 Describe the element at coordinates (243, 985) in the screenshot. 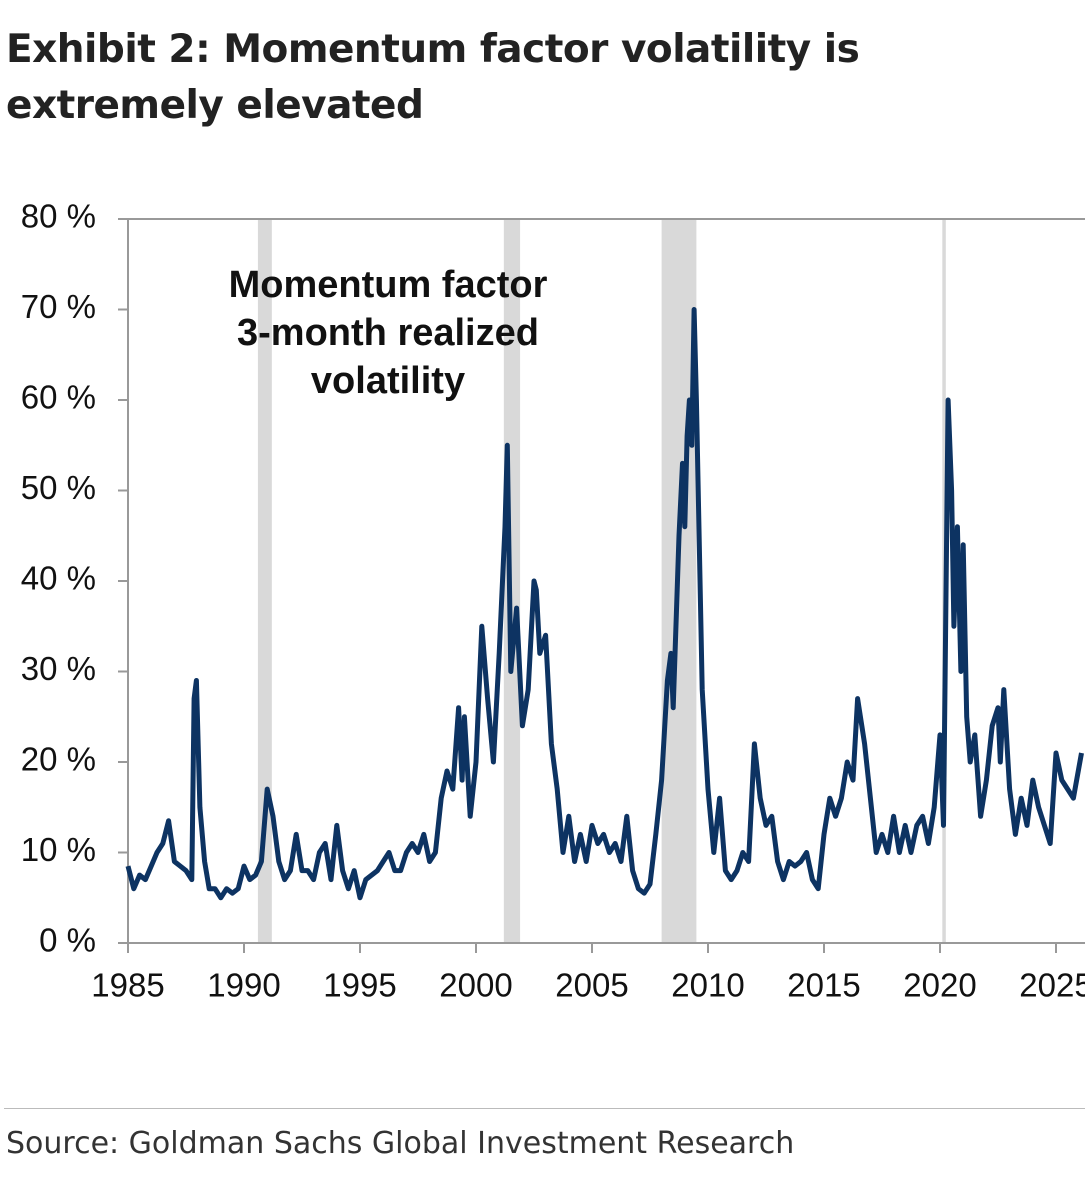

I see `x-tick-label: 1990` at that location.